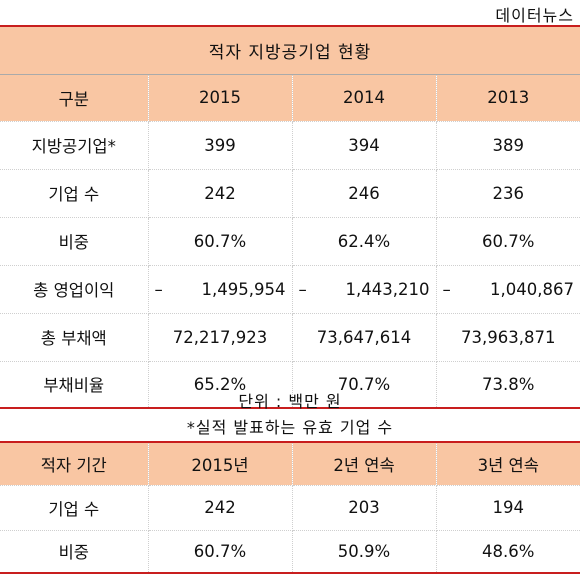 The image size is (580, 576). Describe the element at coordinates (508, 145) in the screenshot. I see `cell-value: 389` at that location.